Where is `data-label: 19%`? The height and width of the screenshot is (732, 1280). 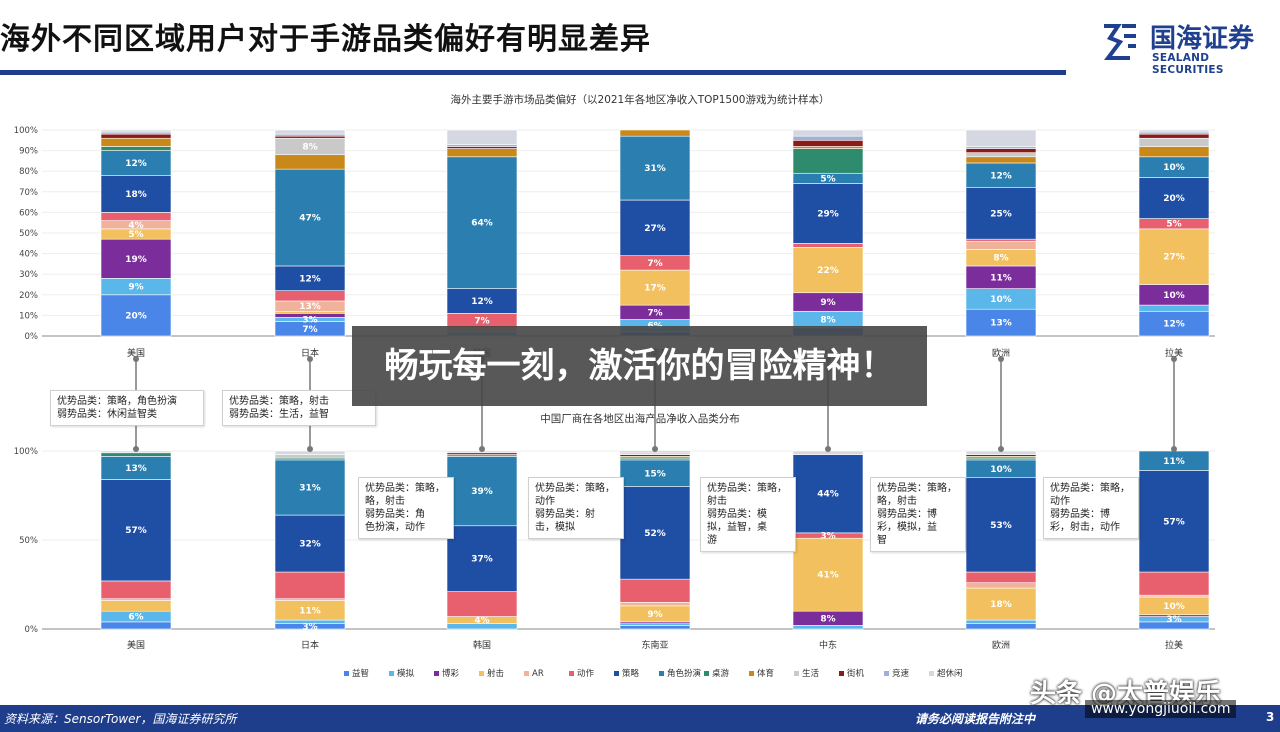
data-label: 19% is located at coordinates (136, 260).